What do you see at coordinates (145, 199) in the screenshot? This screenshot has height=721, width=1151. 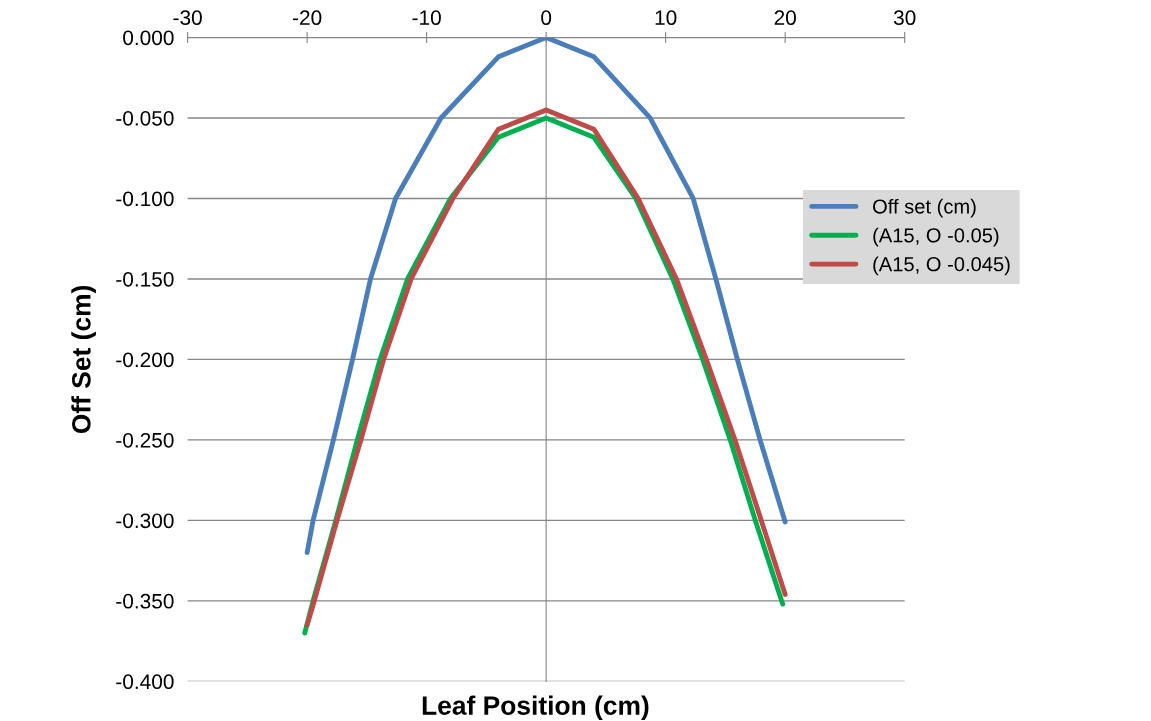 I see `y-tick-label: -0.100` at bounding box center [145, 199].